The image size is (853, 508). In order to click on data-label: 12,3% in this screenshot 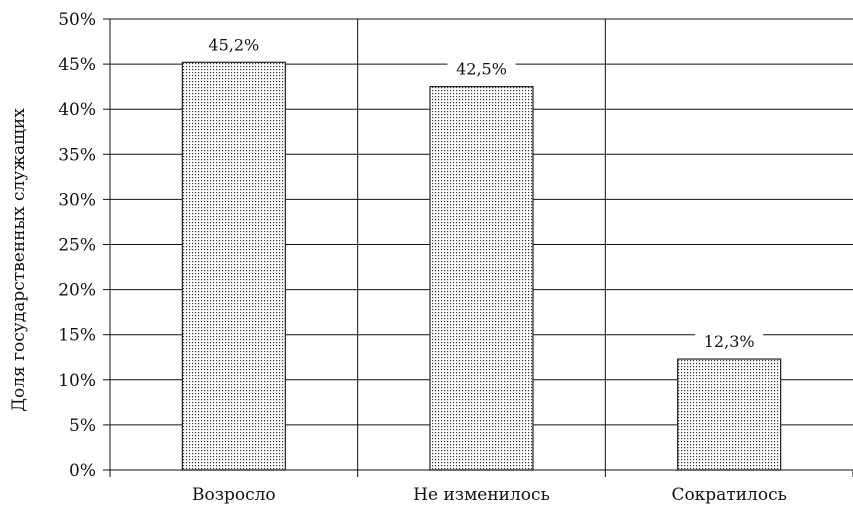, I will do `click(729, 341)`.